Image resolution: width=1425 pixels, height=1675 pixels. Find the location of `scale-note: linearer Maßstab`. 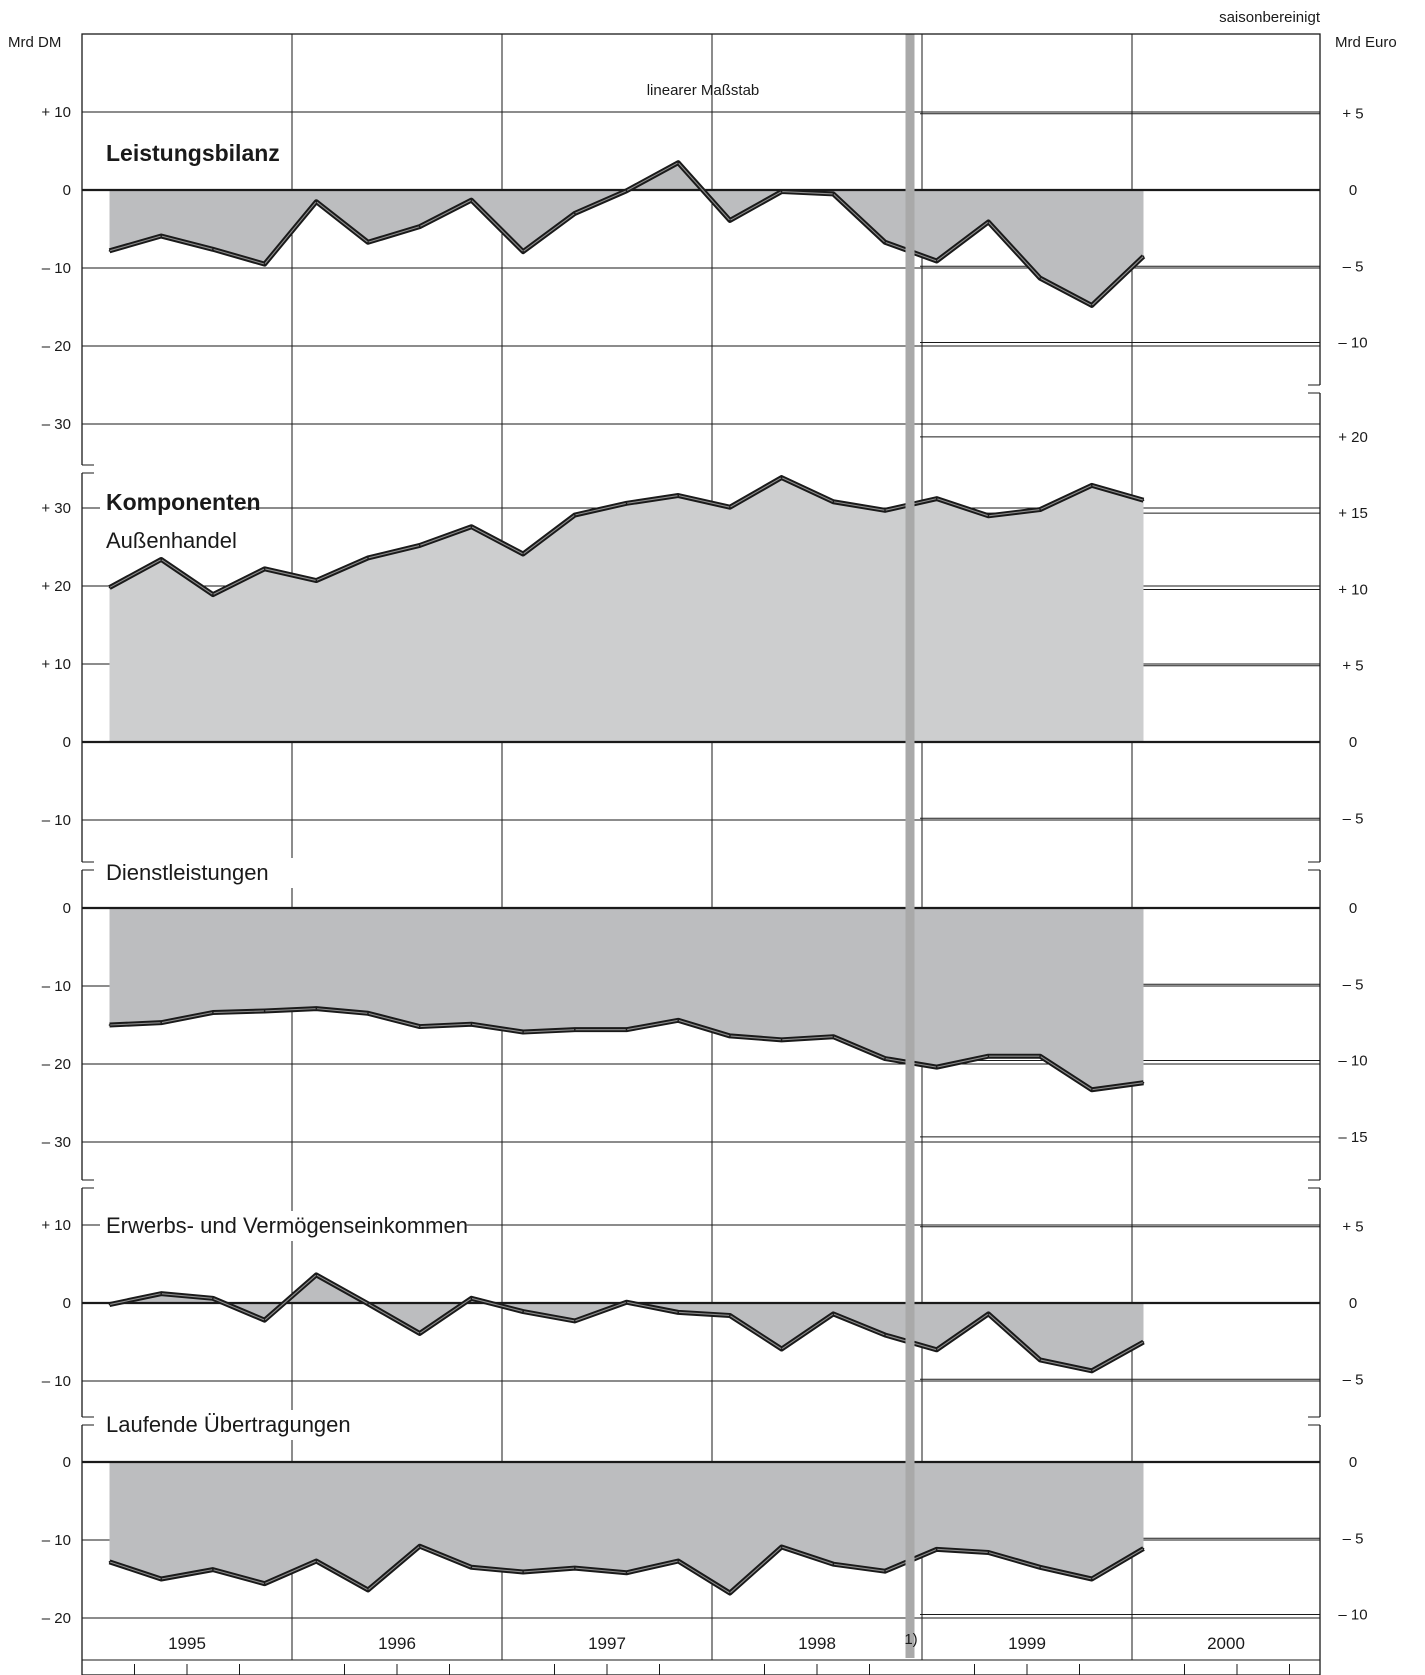

scale-note: linearer Maßstab is located at coordinates (703, 90).